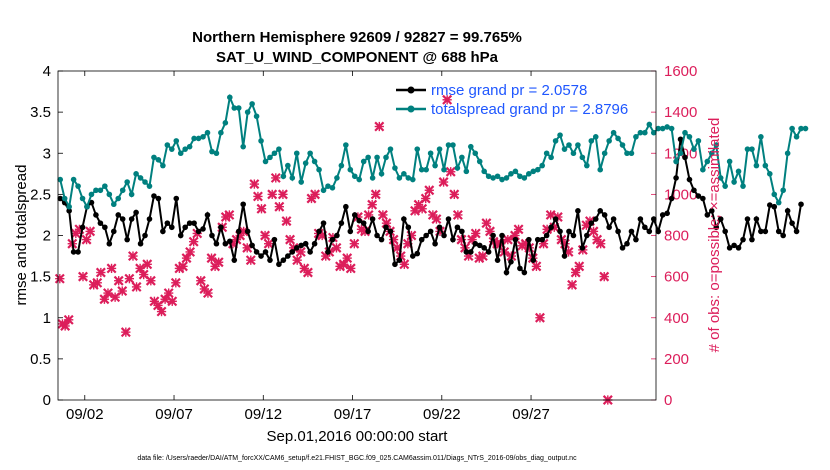 The height and width of the screenshot is (470, 830). What do you see at coordinates (40, 359) in the screenshot?
I see `y-left-tick-label: 0.5` at bounding box center [40, 359].